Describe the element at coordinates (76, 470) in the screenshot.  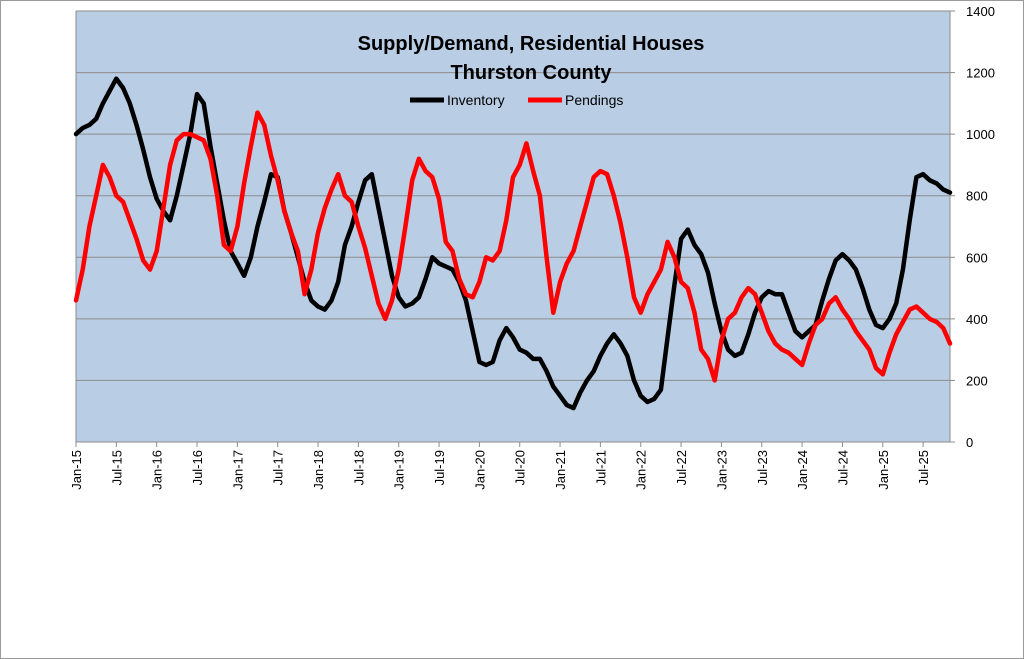
I see `x-tick-label: Jan-15` at that location.